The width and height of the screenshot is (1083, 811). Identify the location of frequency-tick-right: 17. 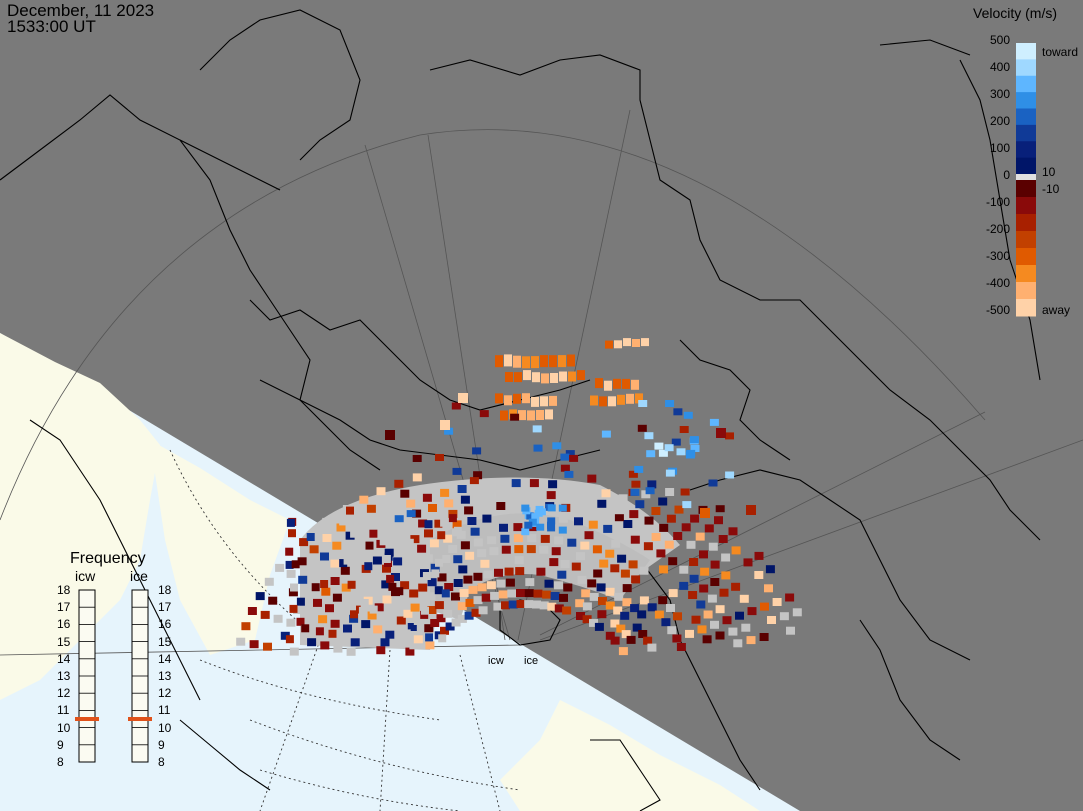
(165, 607).